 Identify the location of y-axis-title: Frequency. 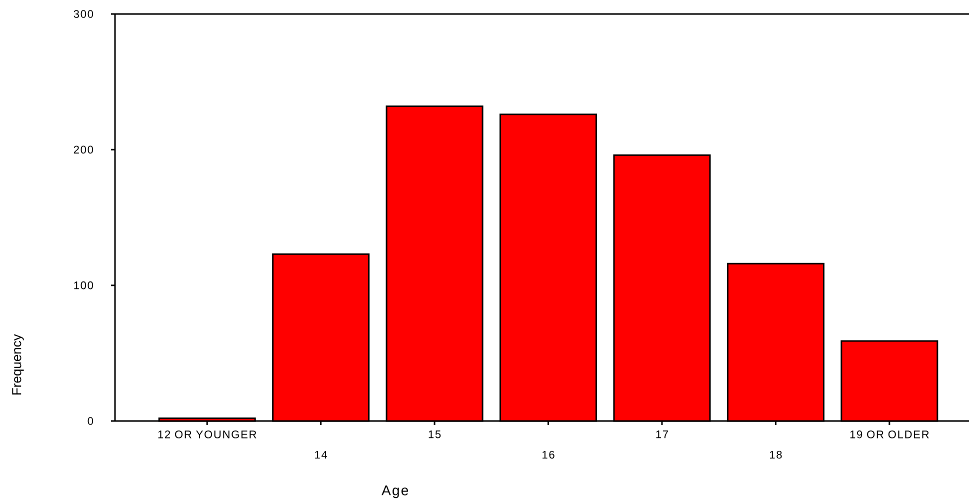
(18, 364).